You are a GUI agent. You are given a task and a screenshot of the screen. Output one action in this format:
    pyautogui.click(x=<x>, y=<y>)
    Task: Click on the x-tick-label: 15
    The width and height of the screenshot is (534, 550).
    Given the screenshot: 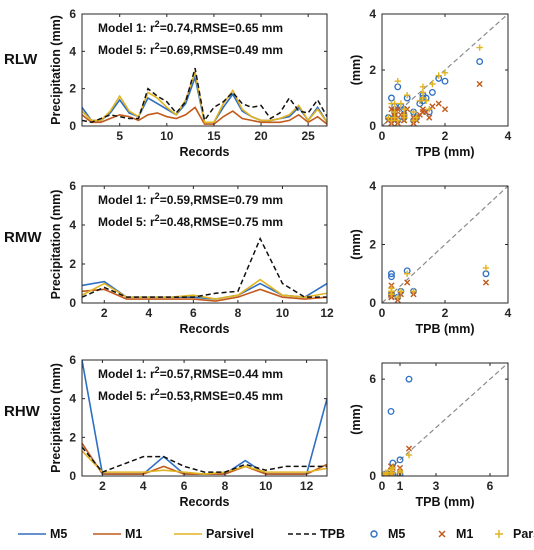 What is the action you would take?
    pyautogui.click(x=214, y=136)
    